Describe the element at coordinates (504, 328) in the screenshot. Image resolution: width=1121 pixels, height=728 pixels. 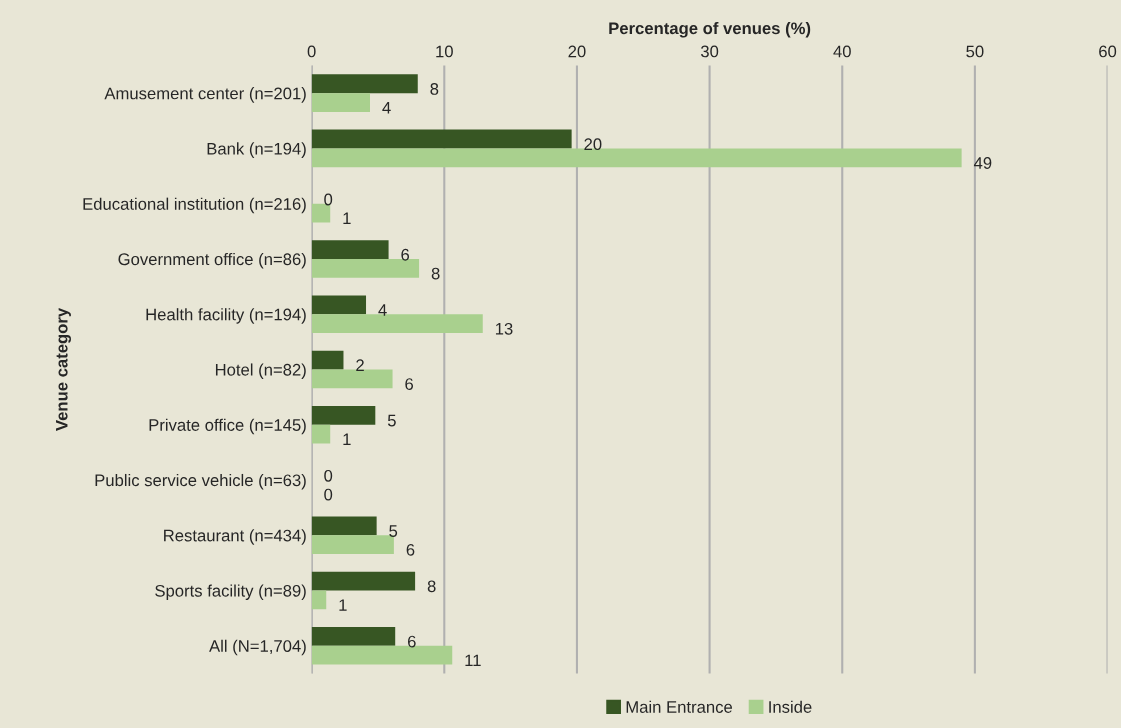
I see `data-label: 13` at that location.